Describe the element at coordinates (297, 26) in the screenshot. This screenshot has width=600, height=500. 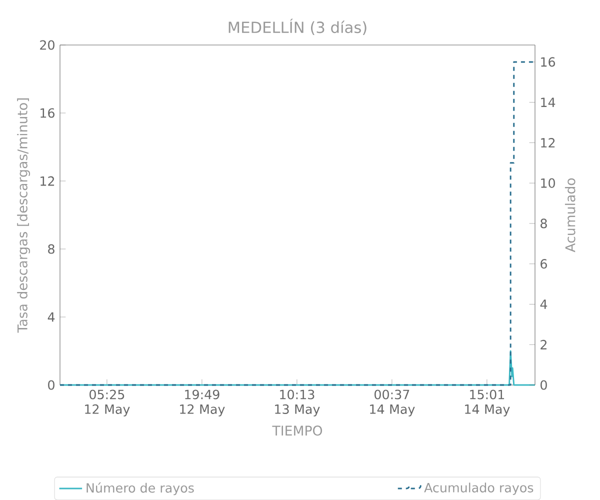
I see `chart-title: MEDELLÍN (3 días)` at that location.